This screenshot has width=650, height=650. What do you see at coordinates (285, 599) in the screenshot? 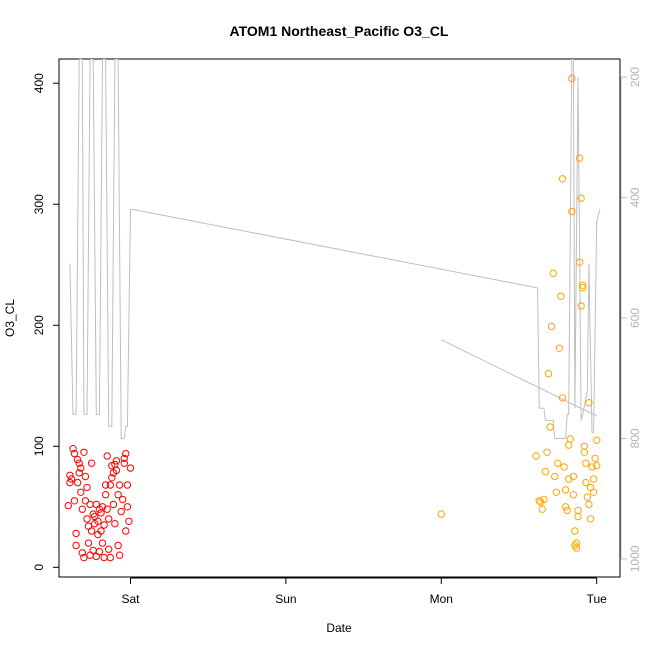
I see `x-tick-label: Sun` at bounding box center [285, 599].